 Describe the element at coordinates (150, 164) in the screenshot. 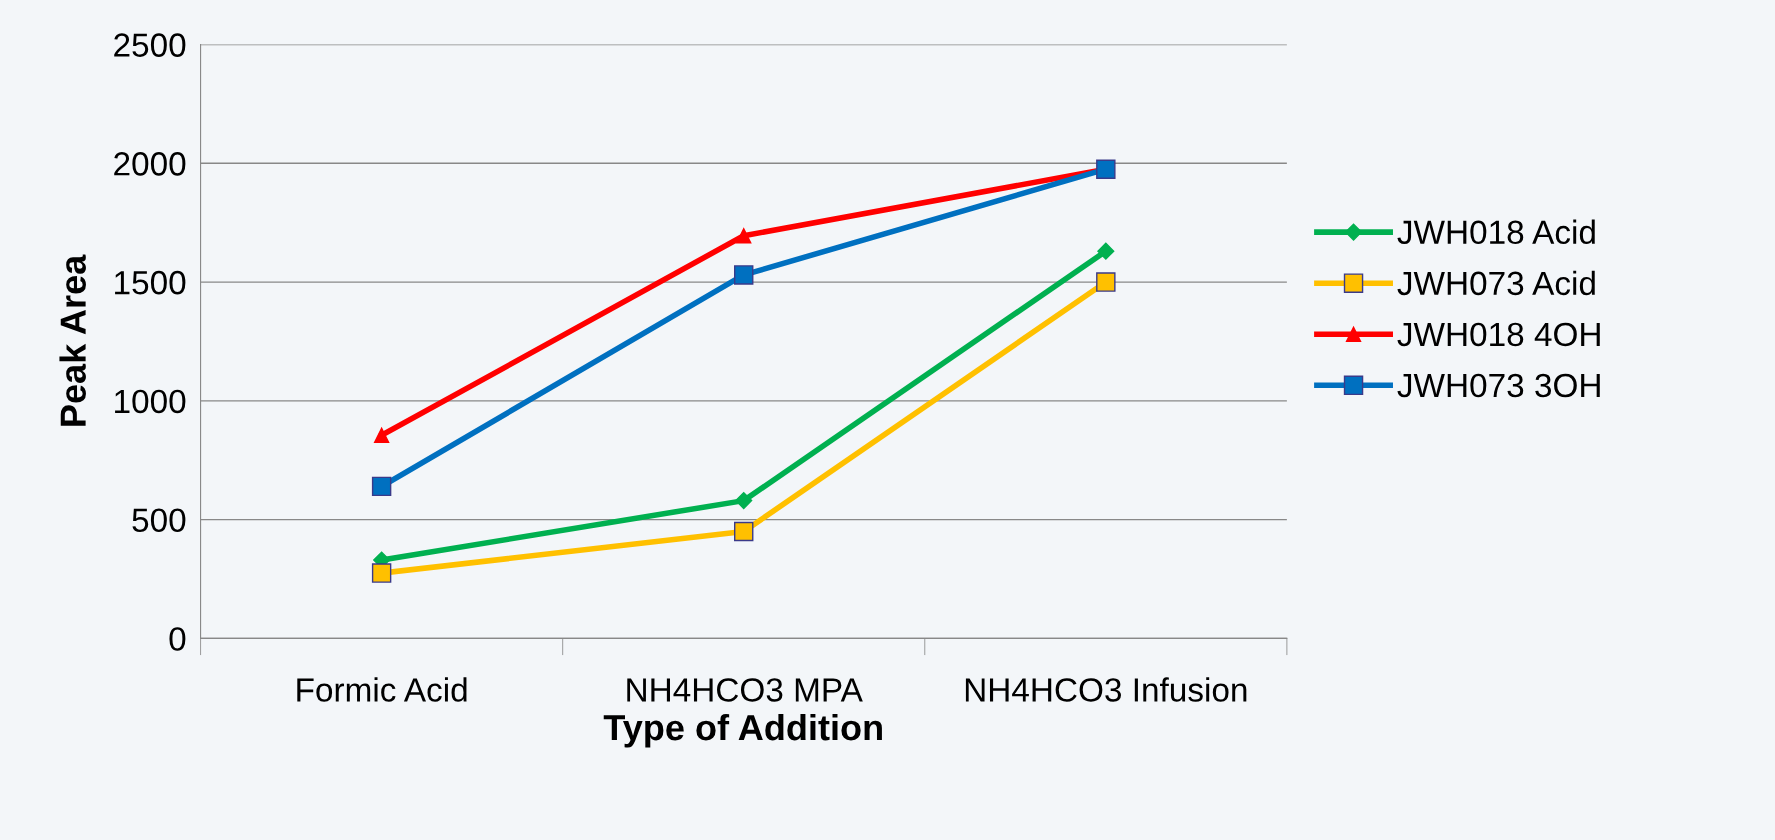

I see `y-tick-label: 2000` at that location.